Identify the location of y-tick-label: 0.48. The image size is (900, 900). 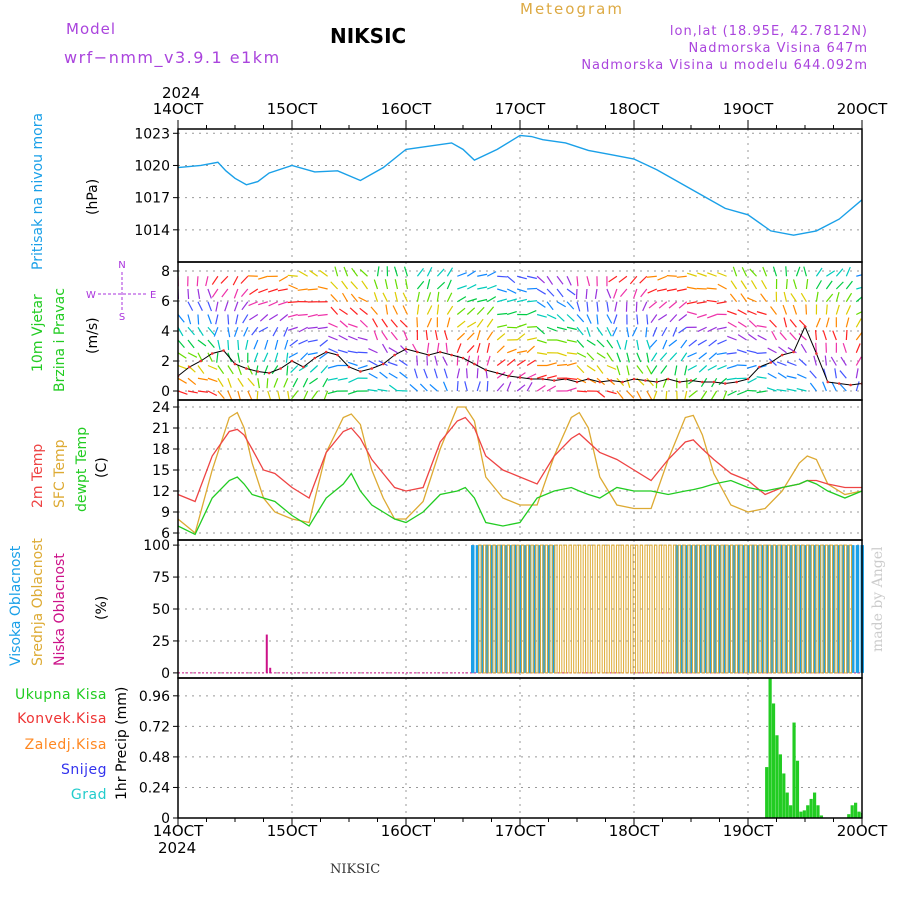
(154, 758).